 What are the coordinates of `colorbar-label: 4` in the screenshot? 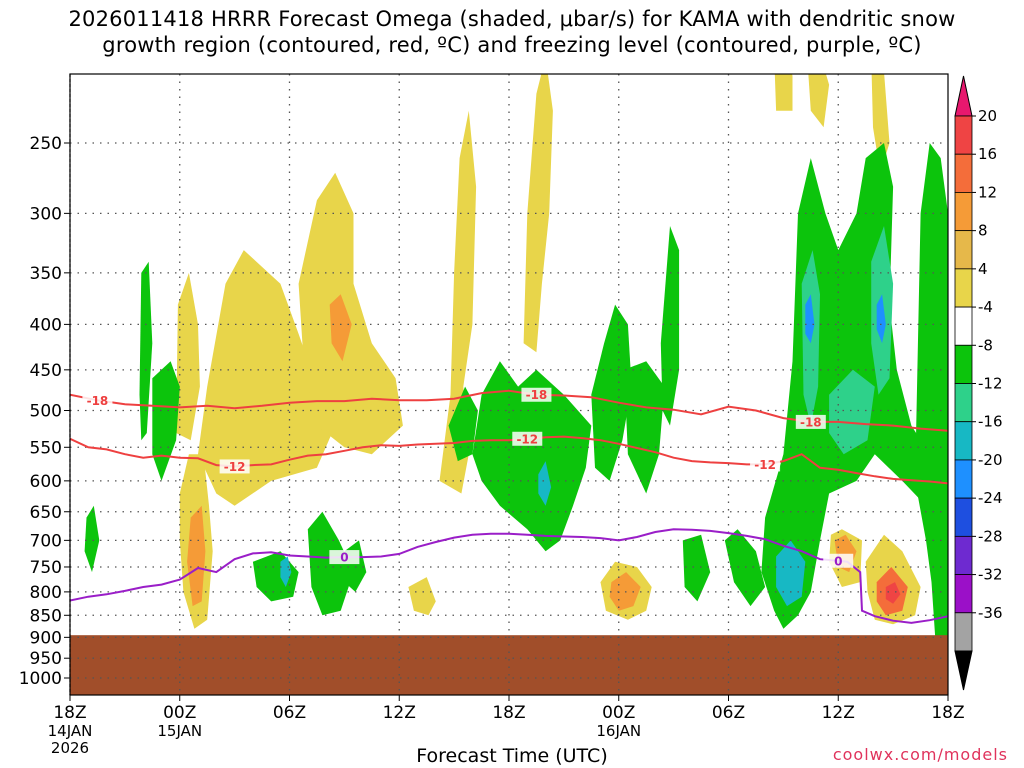 It's located at (983, 269).